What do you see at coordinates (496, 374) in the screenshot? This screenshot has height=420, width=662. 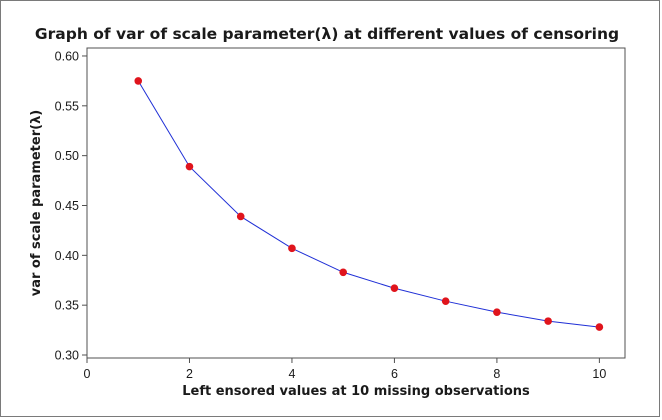 I see `x-tick-label: 8` at bounding box center [496, 374].